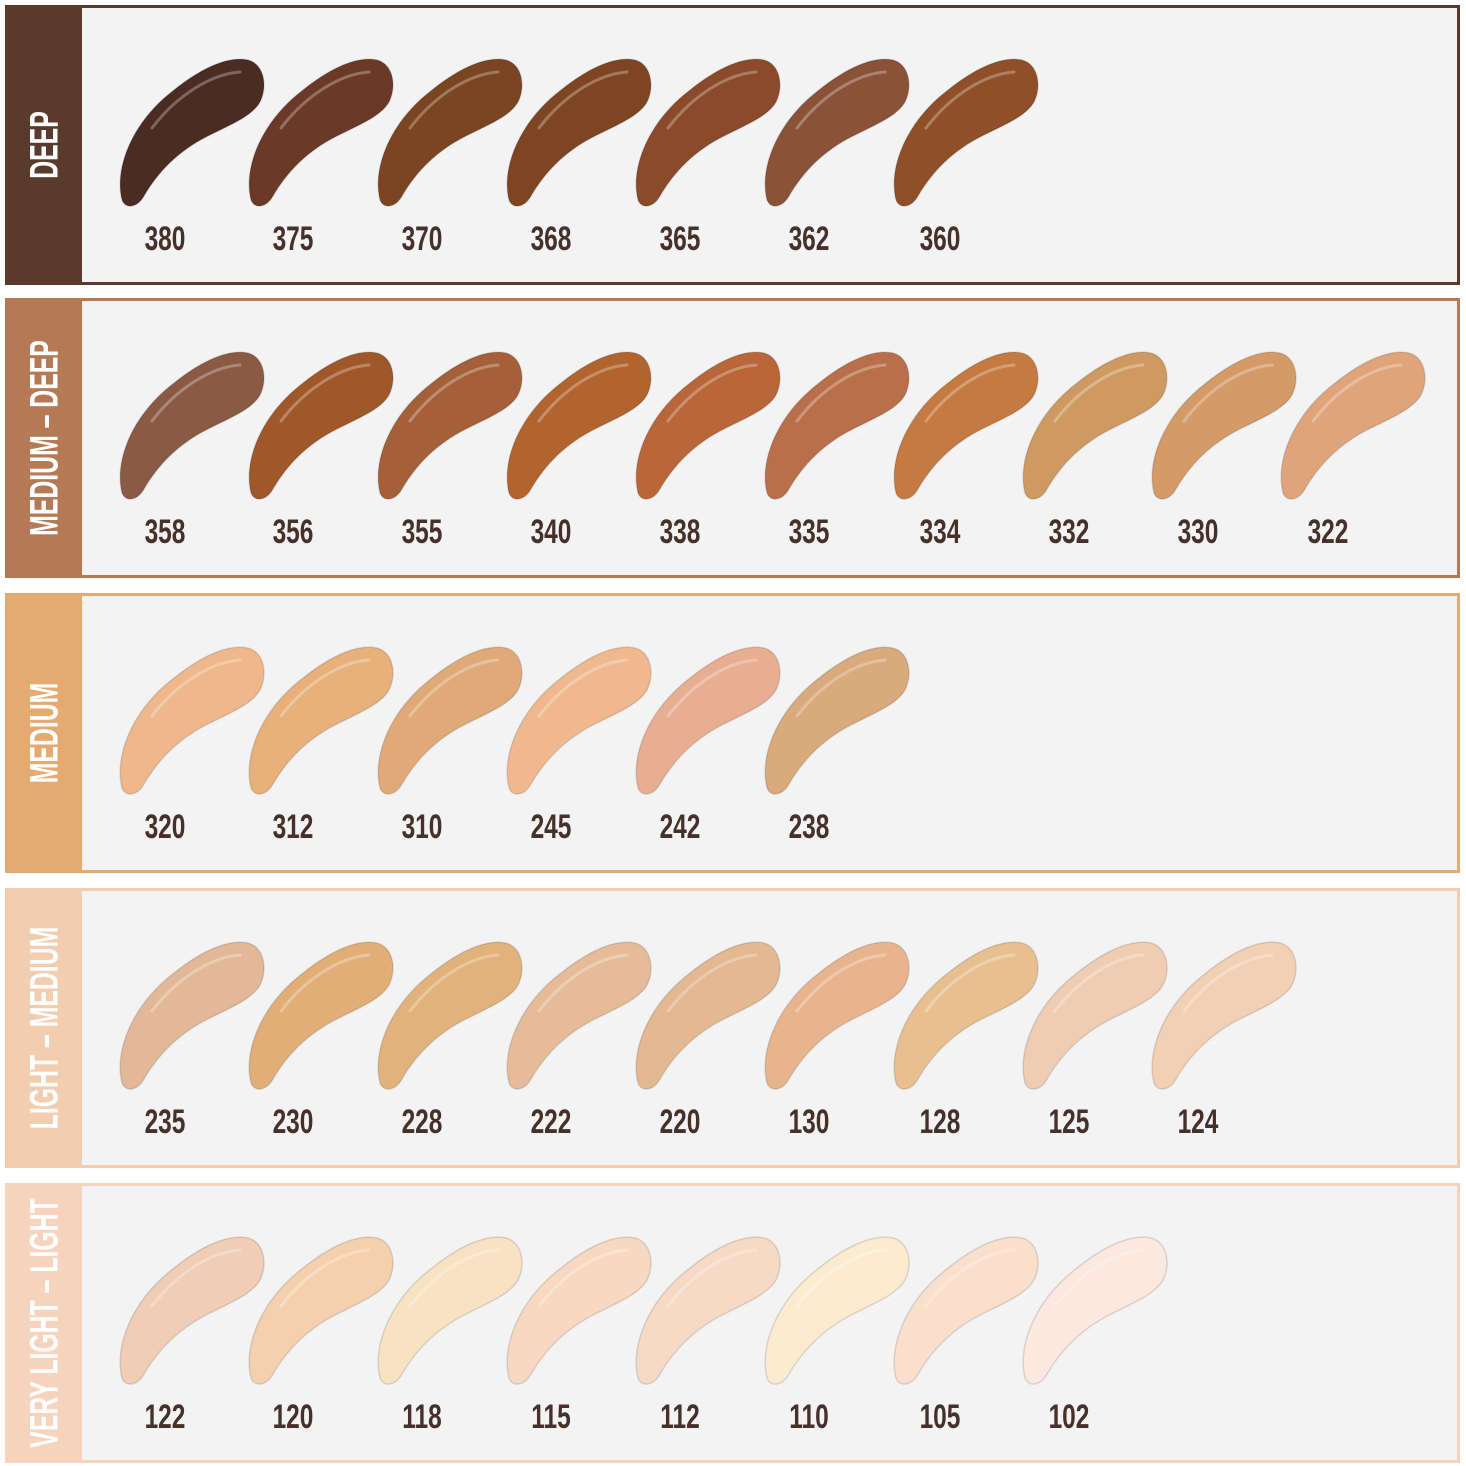 The height and width of the screenshot is (1466, 1466). I want to click on shade-number: 370, so click(422, 239).